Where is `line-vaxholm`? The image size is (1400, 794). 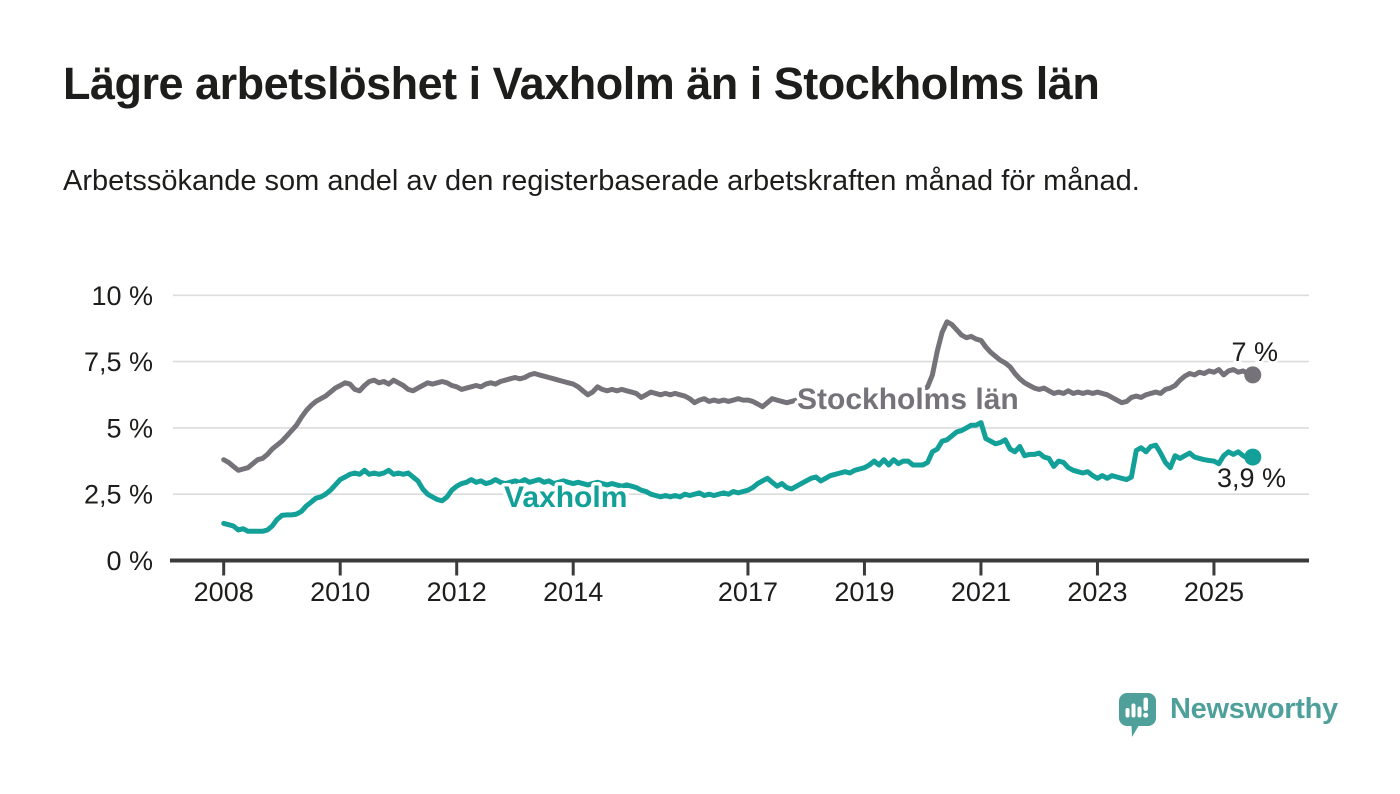
line-vaxholm is located at coordinates (738, 477).